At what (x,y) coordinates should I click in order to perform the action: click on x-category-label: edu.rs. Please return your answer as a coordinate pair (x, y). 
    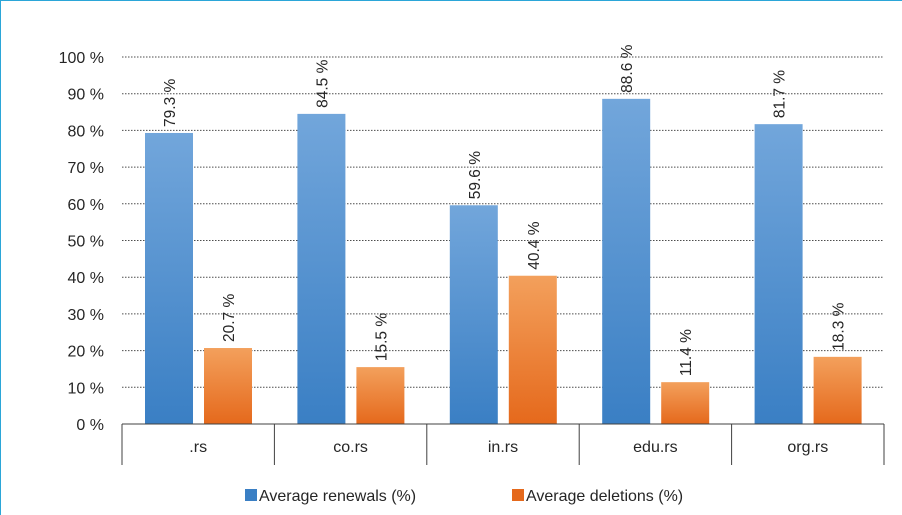
    Looking at the image, I should click on (655, 447).